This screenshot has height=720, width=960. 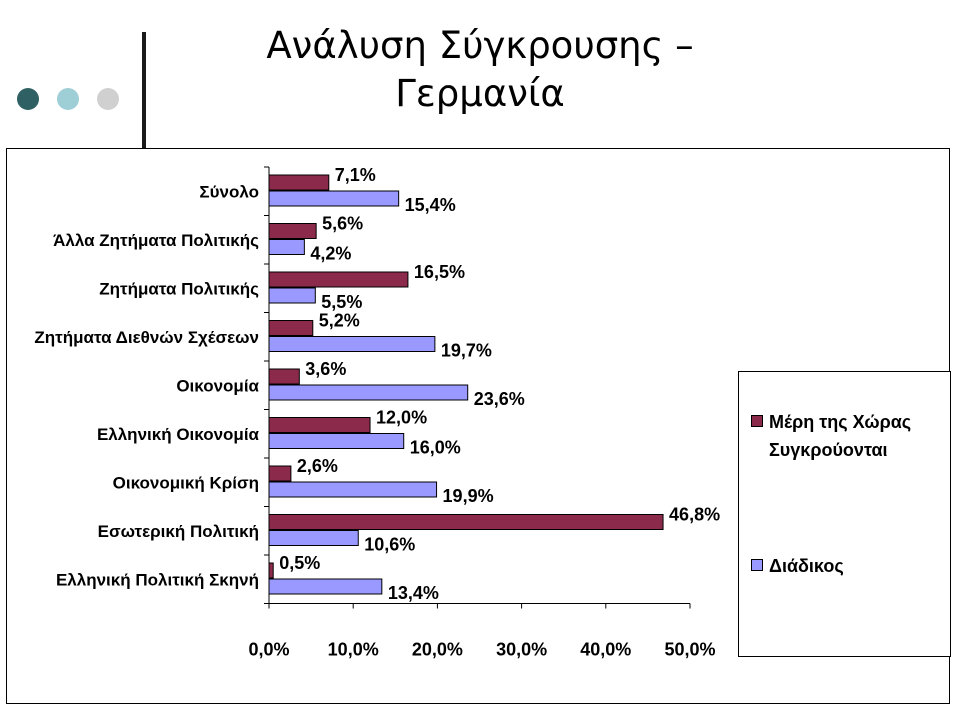 What do you see at coordinates (480, 70) in the screenshot?
I see `slide-title: Ανάλυση Σύγκρουσης – Γερμανία` at bounding box center [480, 70].